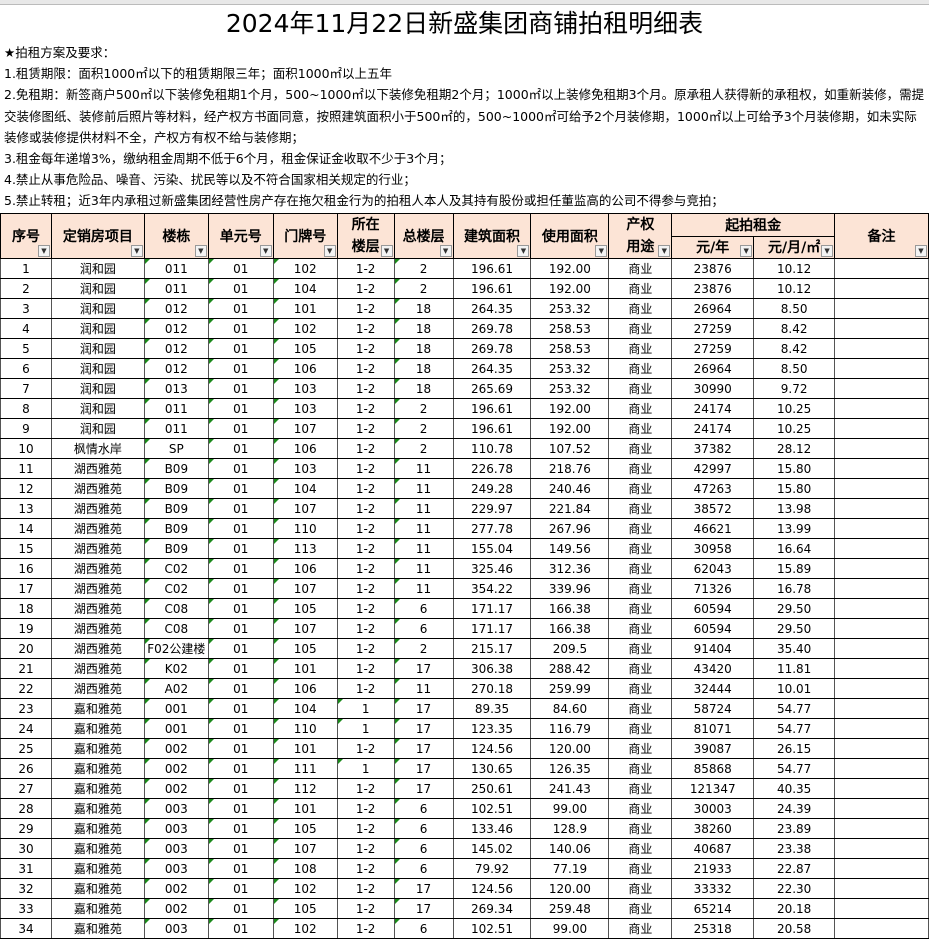 This screenshot has width=929, height=942. What do you see at coordinates (794, 568) in the screenshot?
I see `cell-rent-month: 15.89` at bounding box center [794, 568].